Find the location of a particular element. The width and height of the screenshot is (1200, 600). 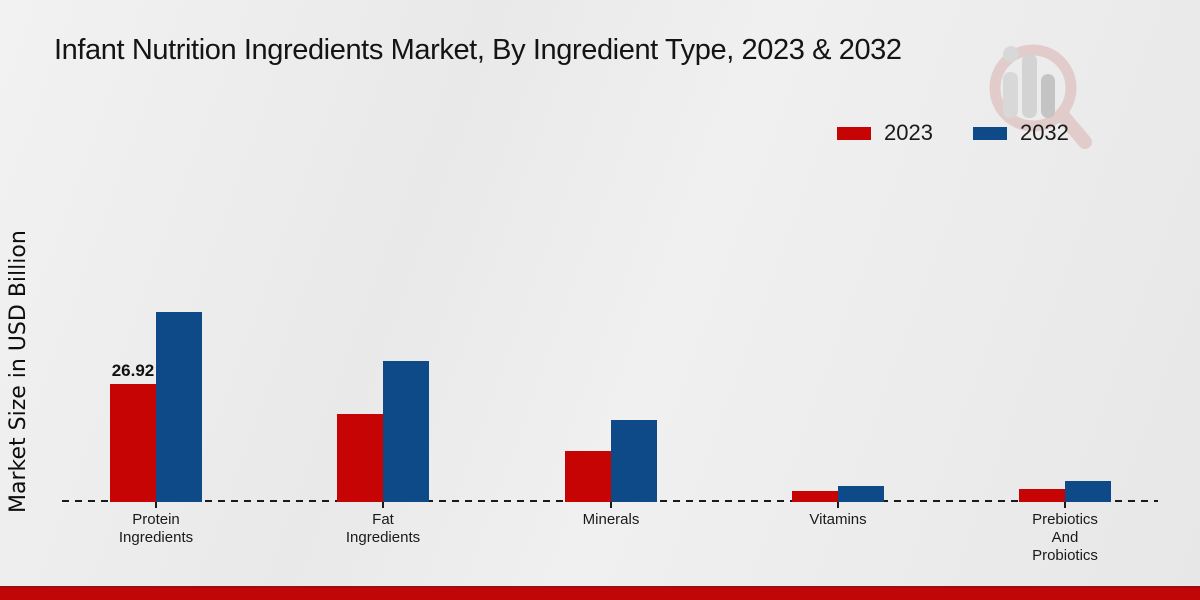

bar-value-label: 26.92 is located at coordinates (133, 370).